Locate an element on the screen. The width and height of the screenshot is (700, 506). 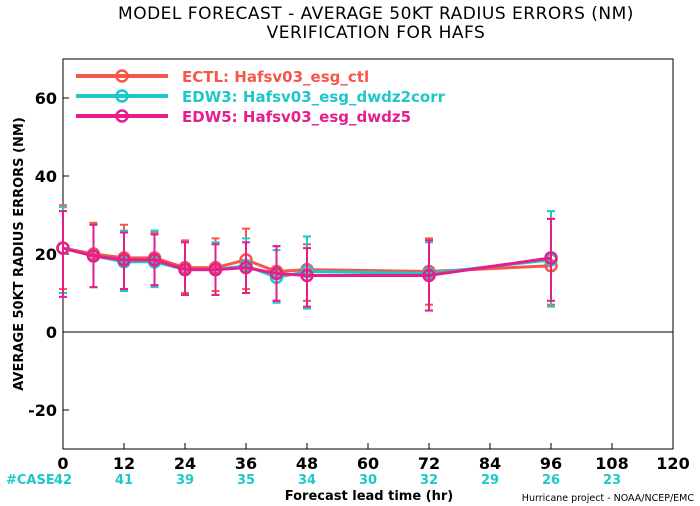
chart-subtitle: VERIFICATION FOR HAFS is located at coordinates (376, 33).